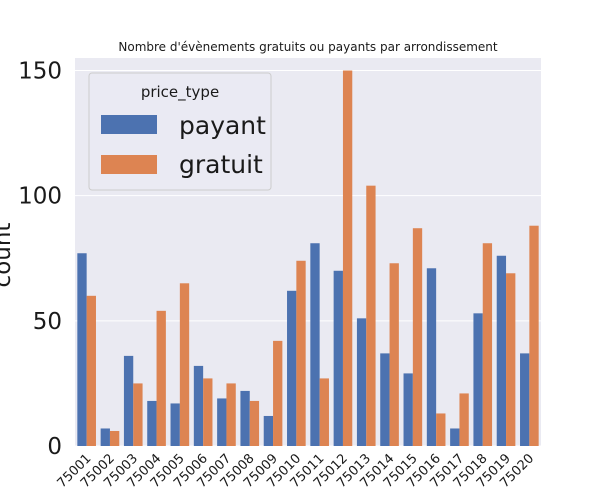  I want to click on y-axis-label: count, so click(8, 255).